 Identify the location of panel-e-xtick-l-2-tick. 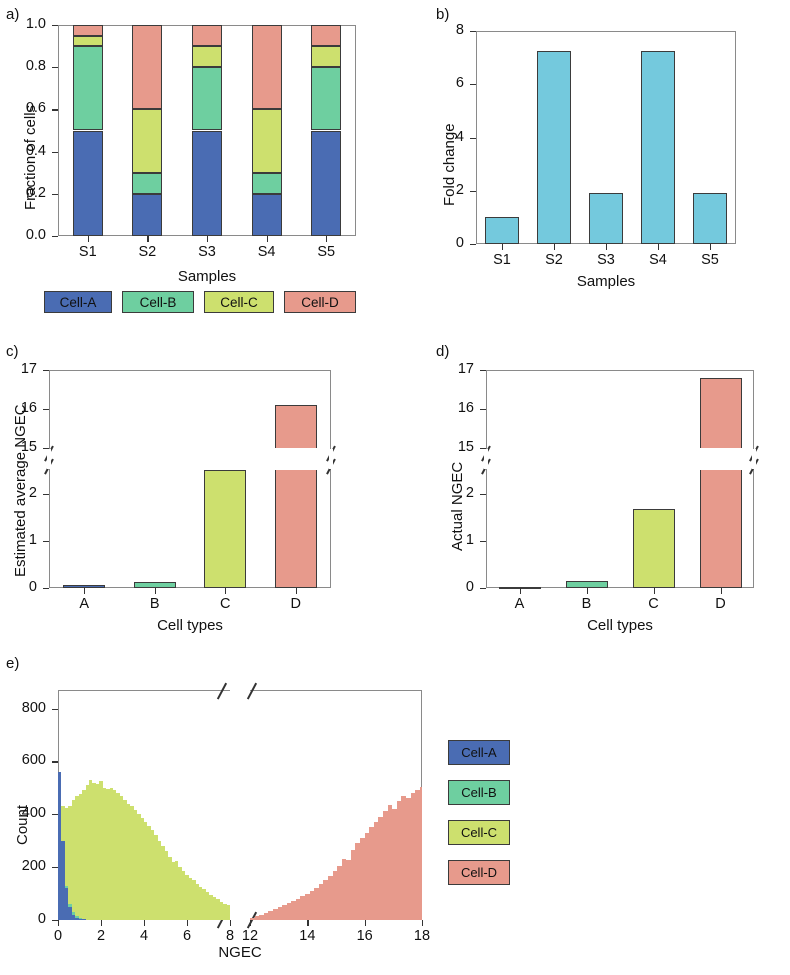
(145, 923).